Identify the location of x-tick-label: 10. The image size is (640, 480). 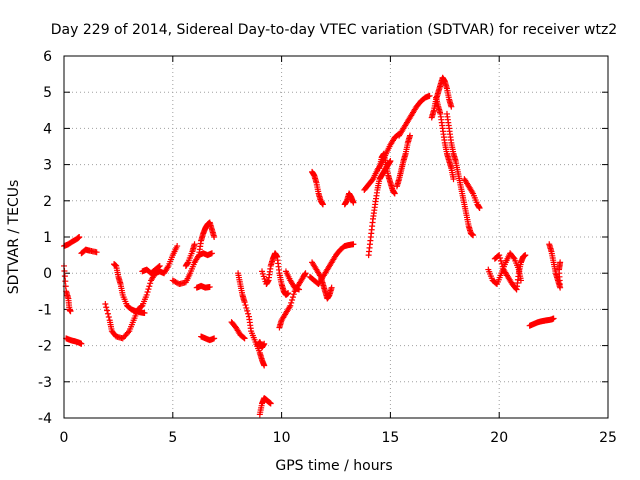
(282, 438).